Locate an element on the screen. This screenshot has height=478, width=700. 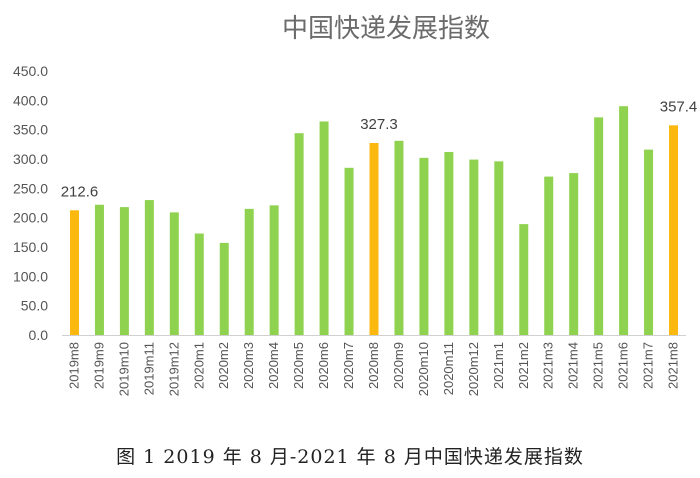
x-tick-label: 2020m12 is located at coordinates (473, 369).